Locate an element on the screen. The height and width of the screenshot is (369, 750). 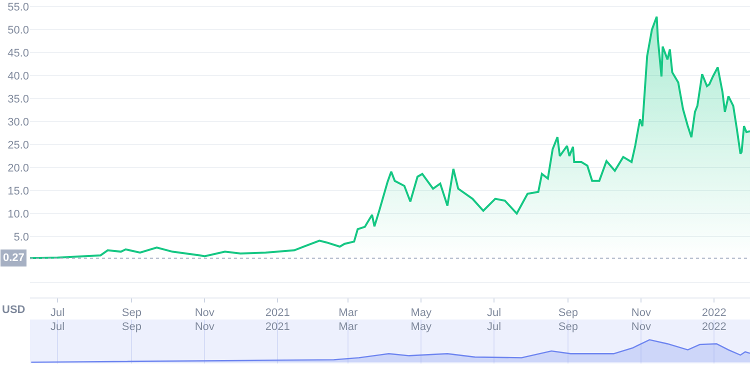
y-tick-label: 50.0 is located at coordinates (18, 30).